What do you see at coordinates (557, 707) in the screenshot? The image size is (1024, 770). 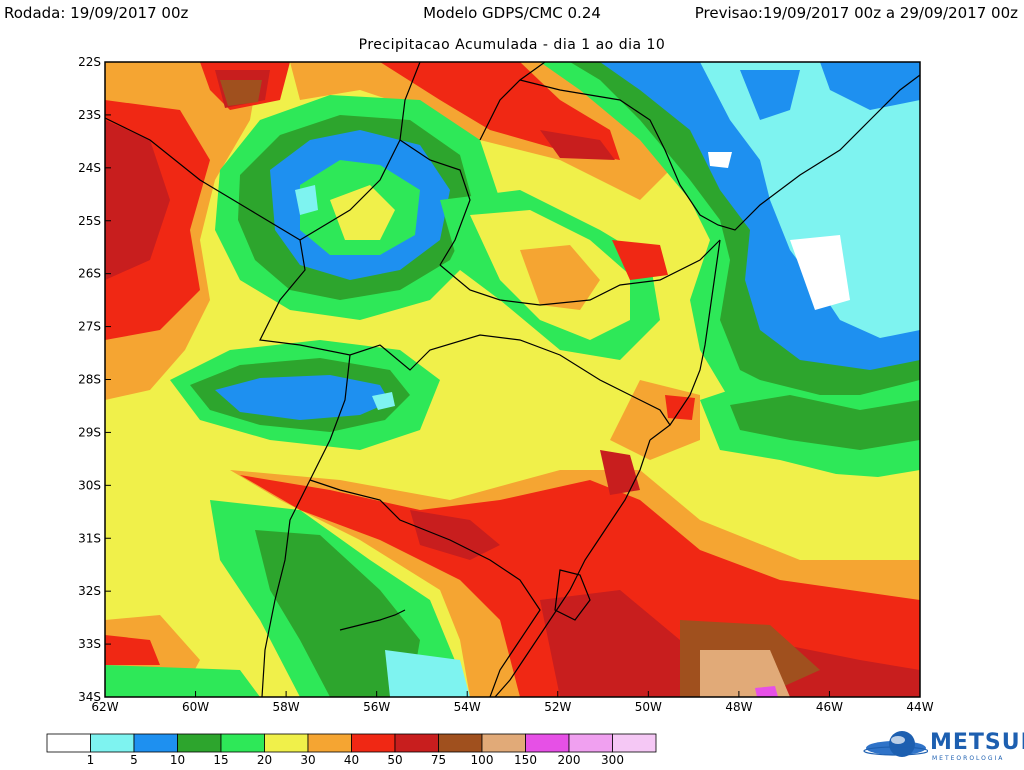 I see `lon-tick-label: 52W` at bounding box center [557, 707].